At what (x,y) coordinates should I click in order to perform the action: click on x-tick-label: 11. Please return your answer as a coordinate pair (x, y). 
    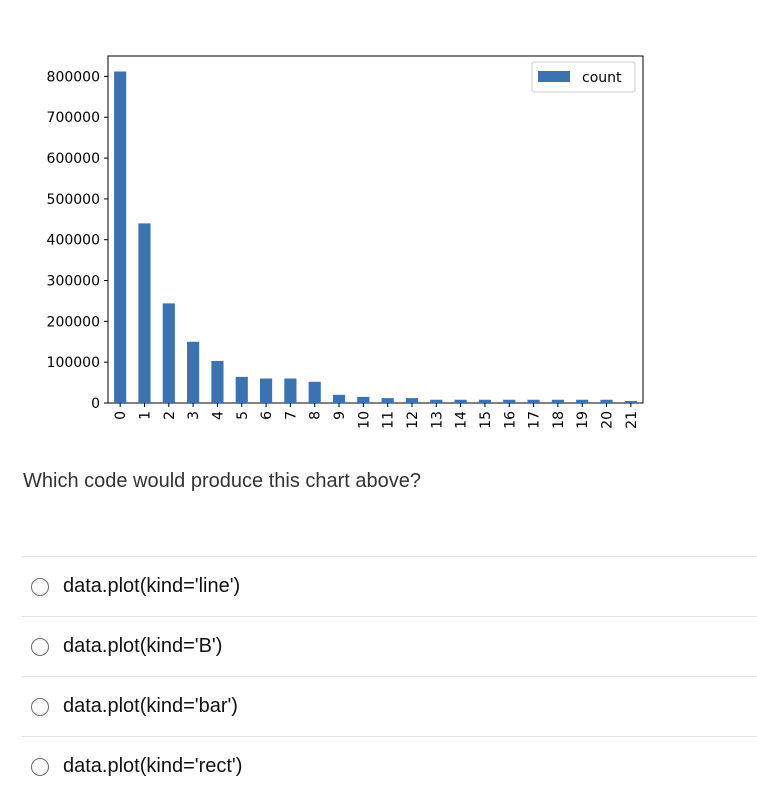
    Looking at the image, I should click on (389, 420).